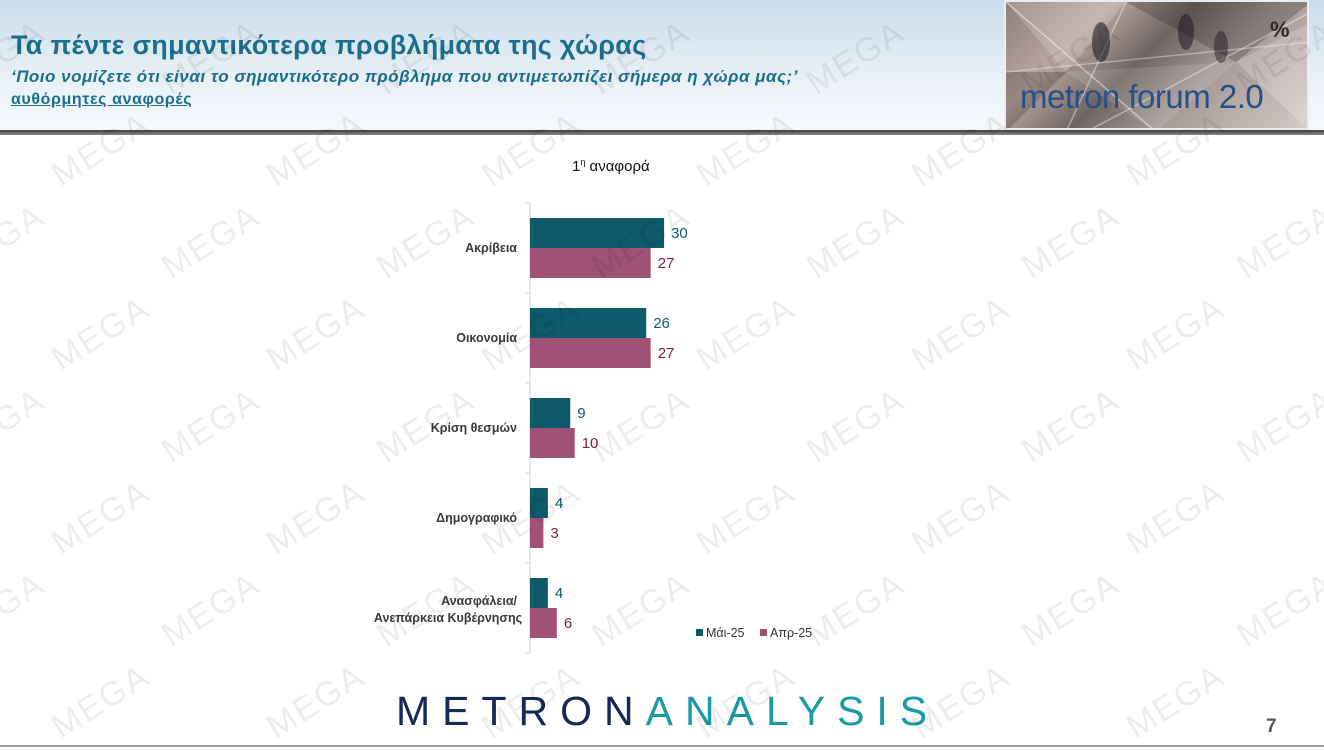 Image resolution: width=1324 pixels, height=750 pixels. I want to click on legend-label: Μάι-25, so click(725, 633).